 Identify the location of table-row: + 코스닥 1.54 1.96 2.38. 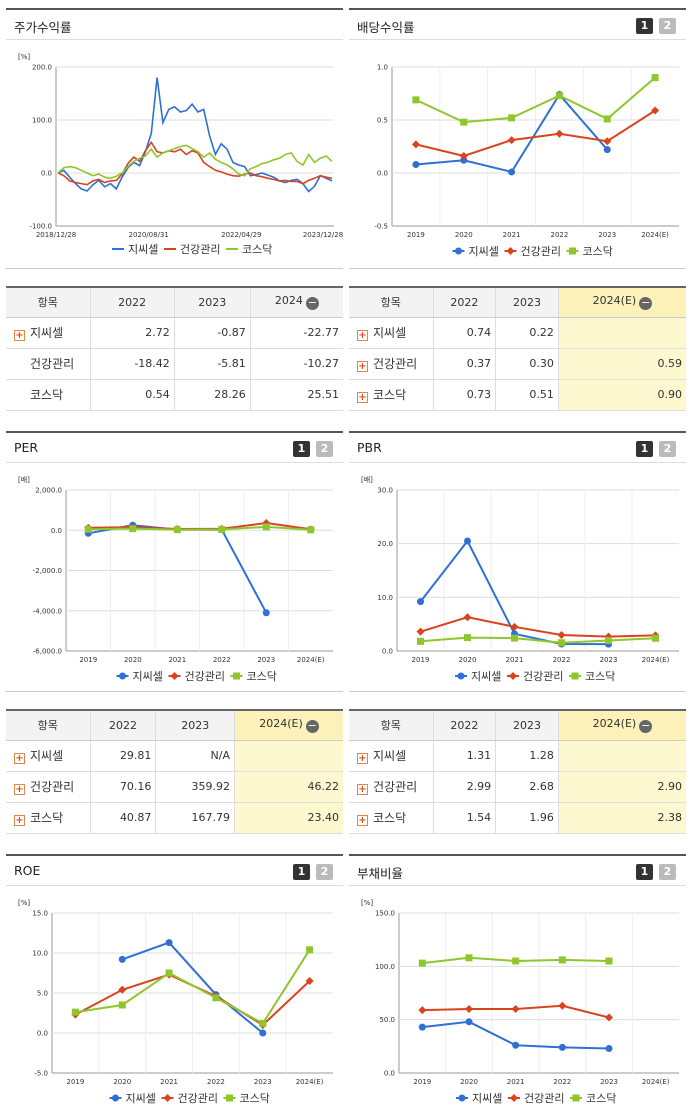
(517, 818).